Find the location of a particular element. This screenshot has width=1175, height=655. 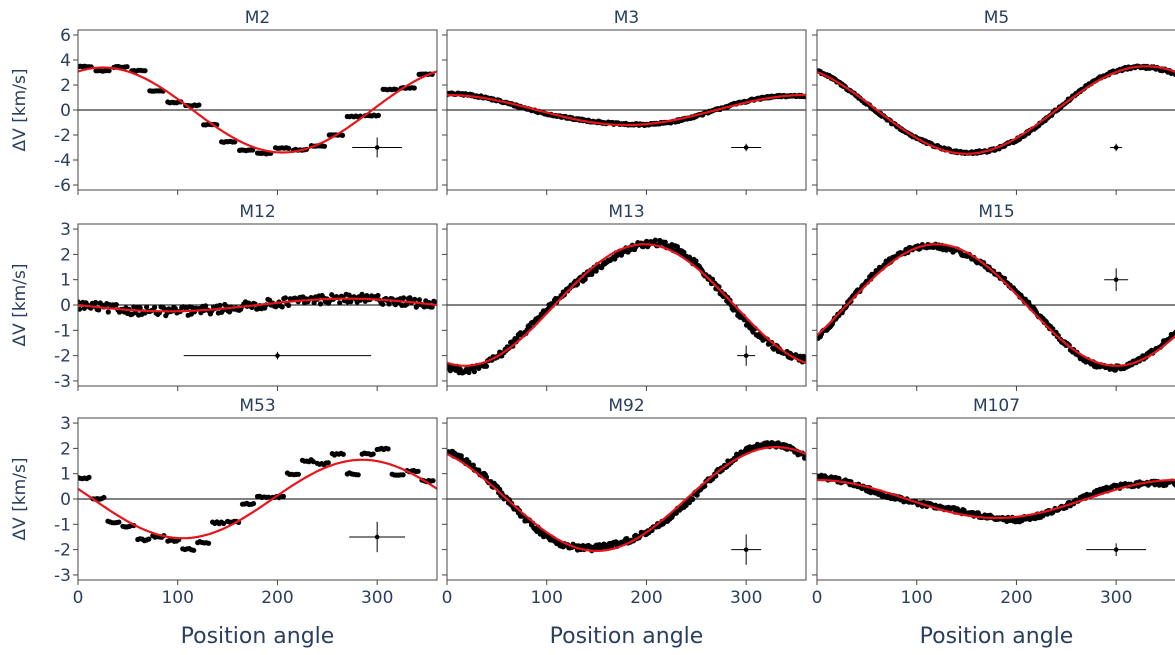

x-axis-label: Position angle is located at coordinates (258, 636).